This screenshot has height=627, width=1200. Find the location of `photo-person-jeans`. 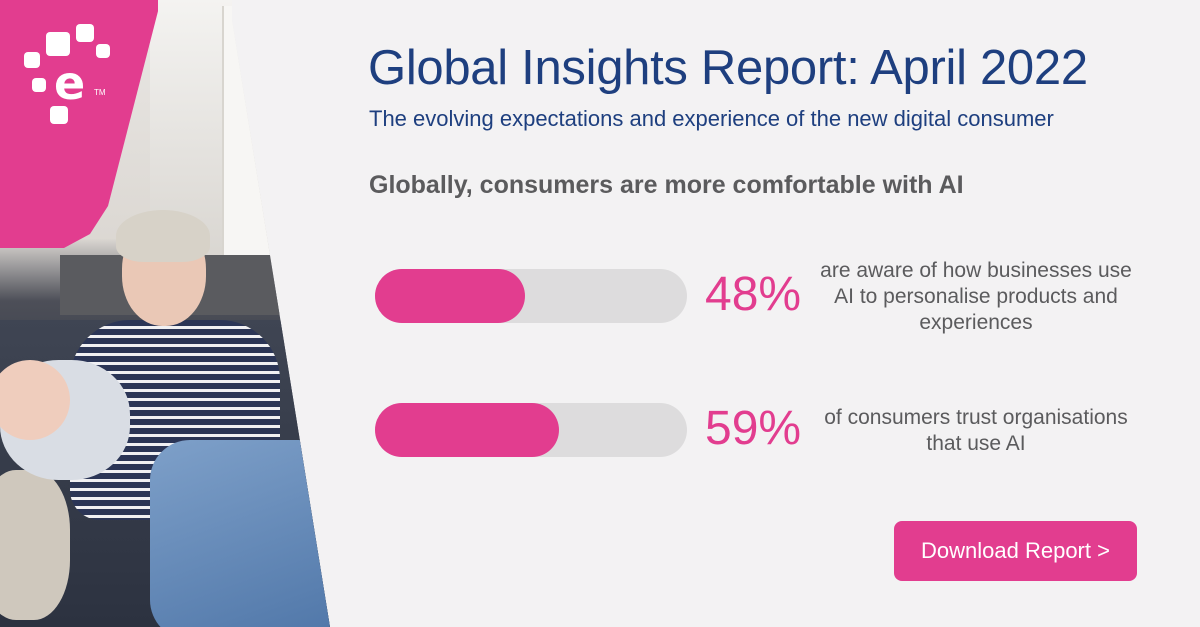

photo-person-jeans is located at coordinates (240, 533).